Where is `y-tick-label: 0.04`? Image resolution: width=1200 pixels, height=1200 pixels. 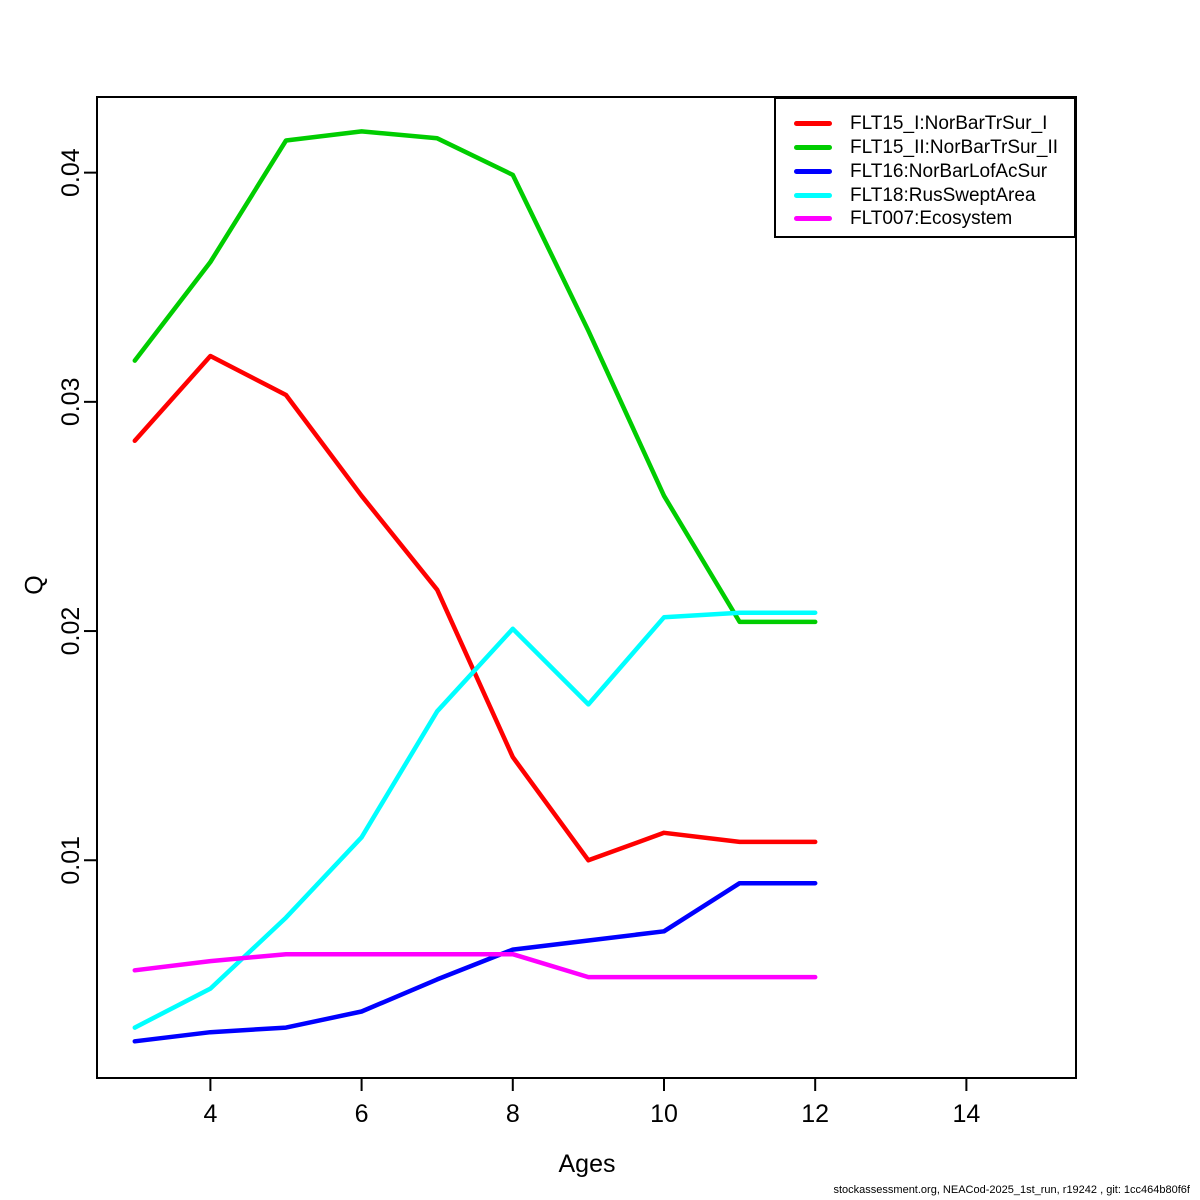
y-tick-label: 0.04 is located at coordinates (71, 172).